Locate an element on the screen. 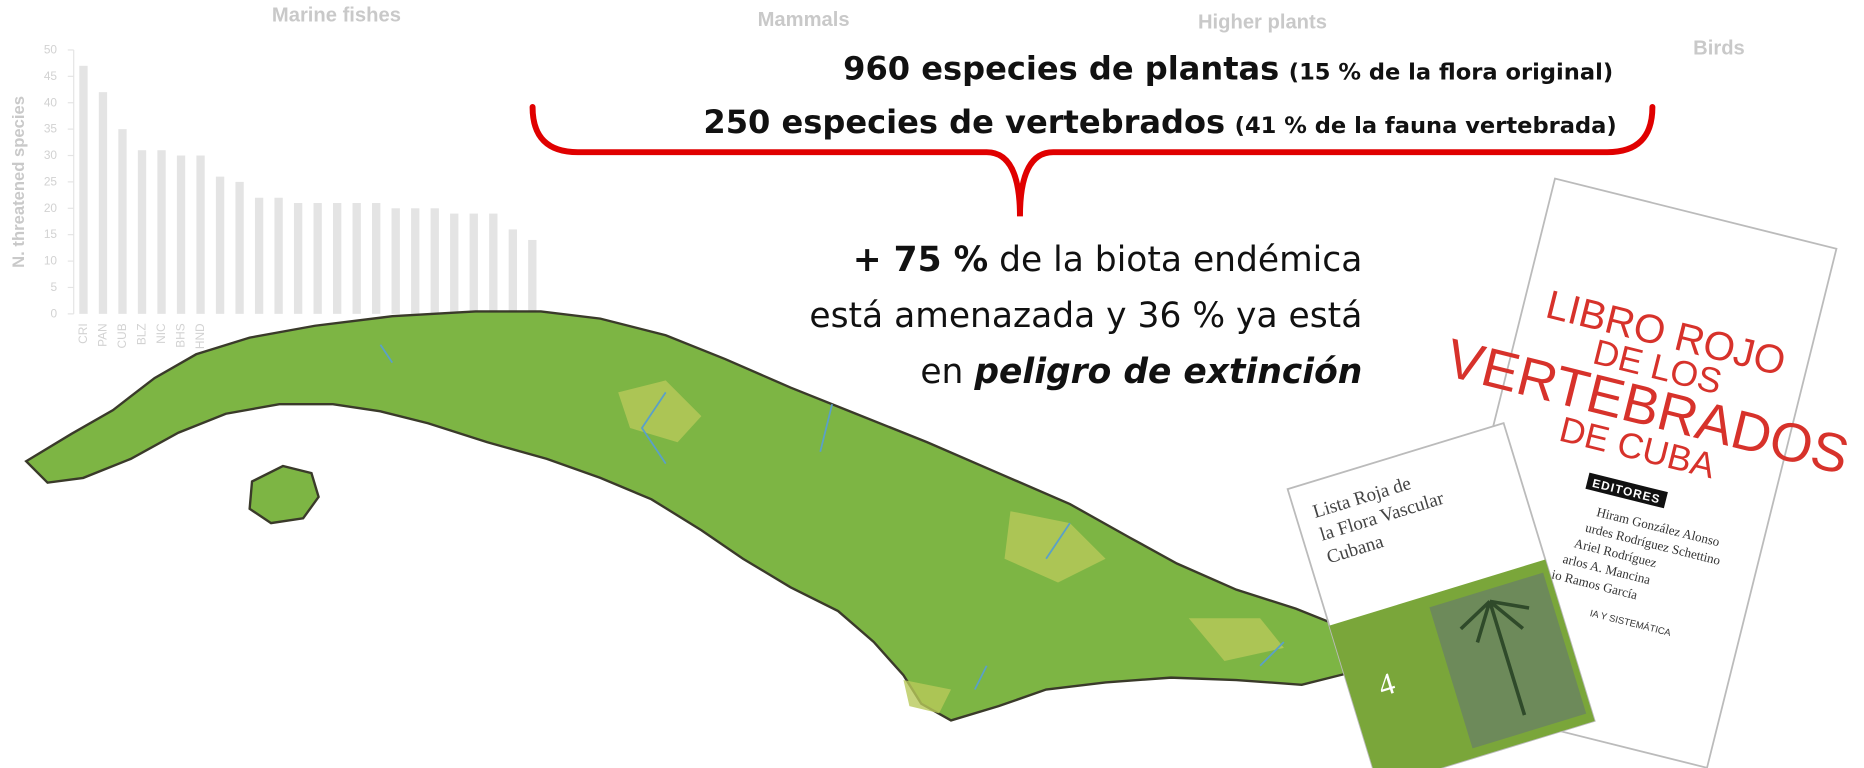 The width and height of the screenshot is (1864, 768). y-tick-label: 0 is located at coordinates (53, 313).